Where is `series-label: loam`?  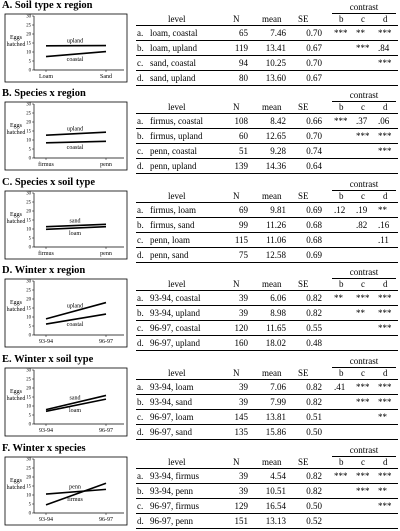 series-label: loam is located at coordinates (75, 234).